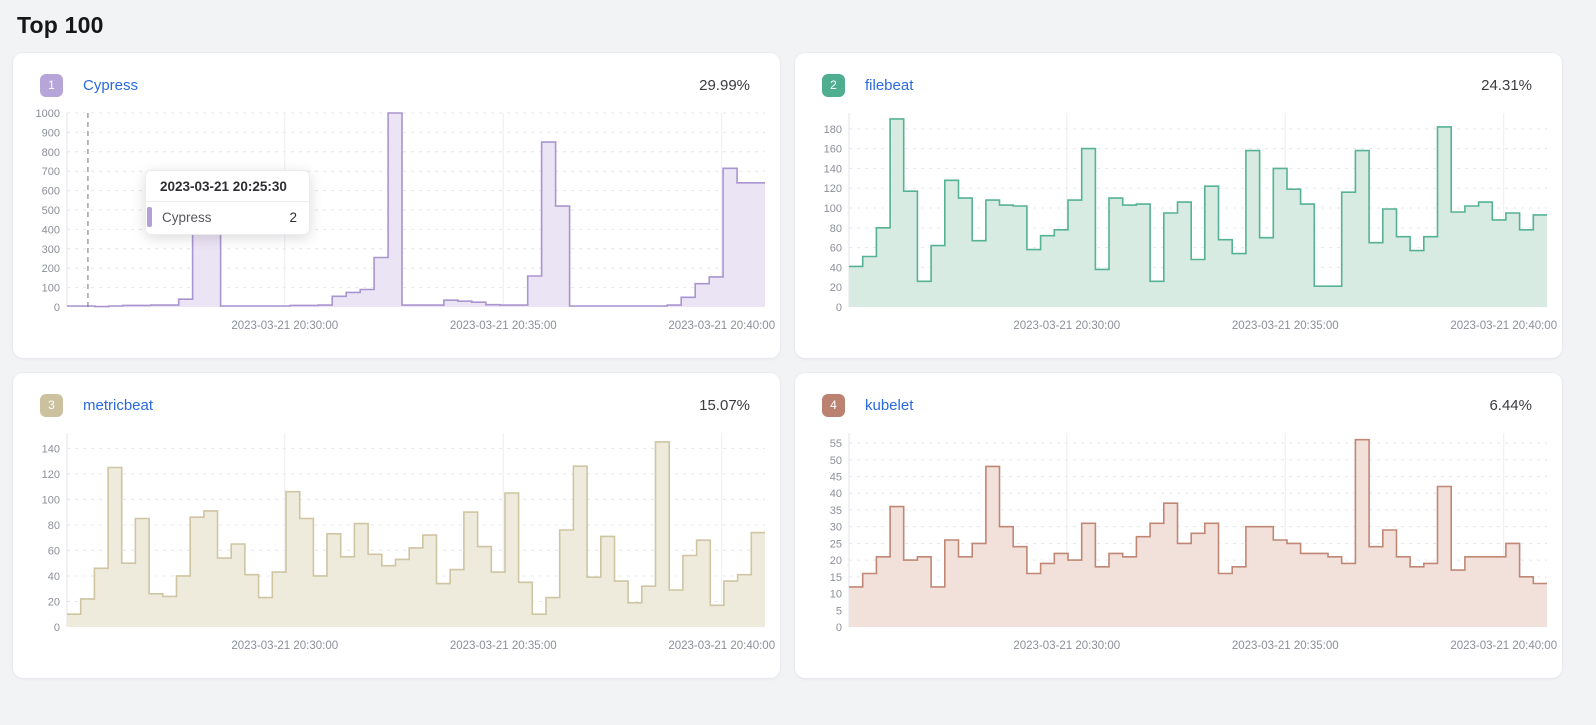  What do you see at coordinates (833, 85) in the screenshot?
I see `rank-badge: 2` at bounding box center [833, 85].